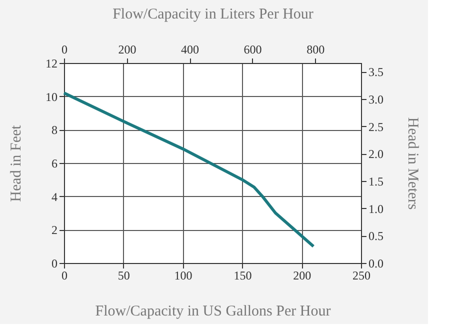 Image resolution: width=450 pixels, height=334 pixels. I want to click on x-tick-label: 200, so click(302, 275).